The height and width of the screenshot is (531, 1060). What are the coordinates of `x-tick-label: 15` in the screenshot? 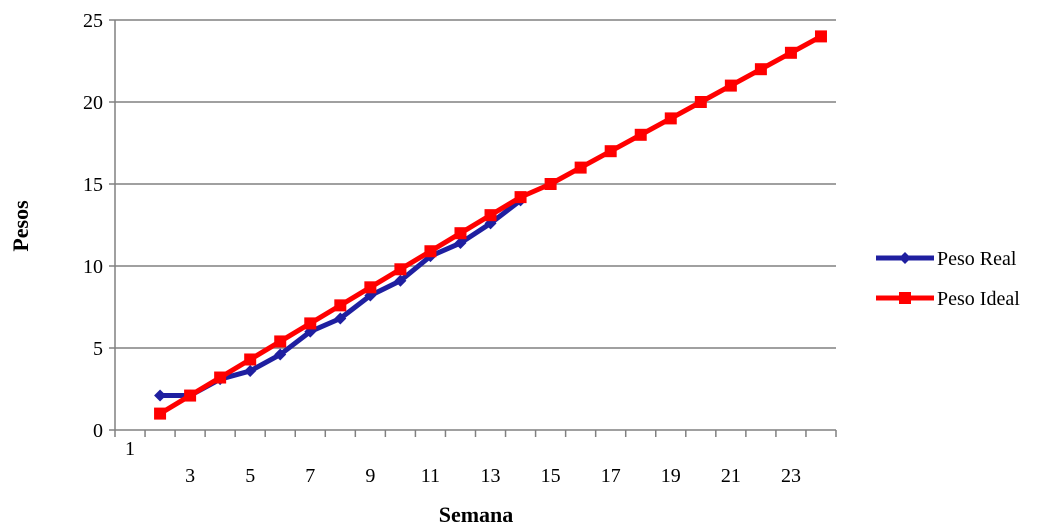 It's located at (551, 476).